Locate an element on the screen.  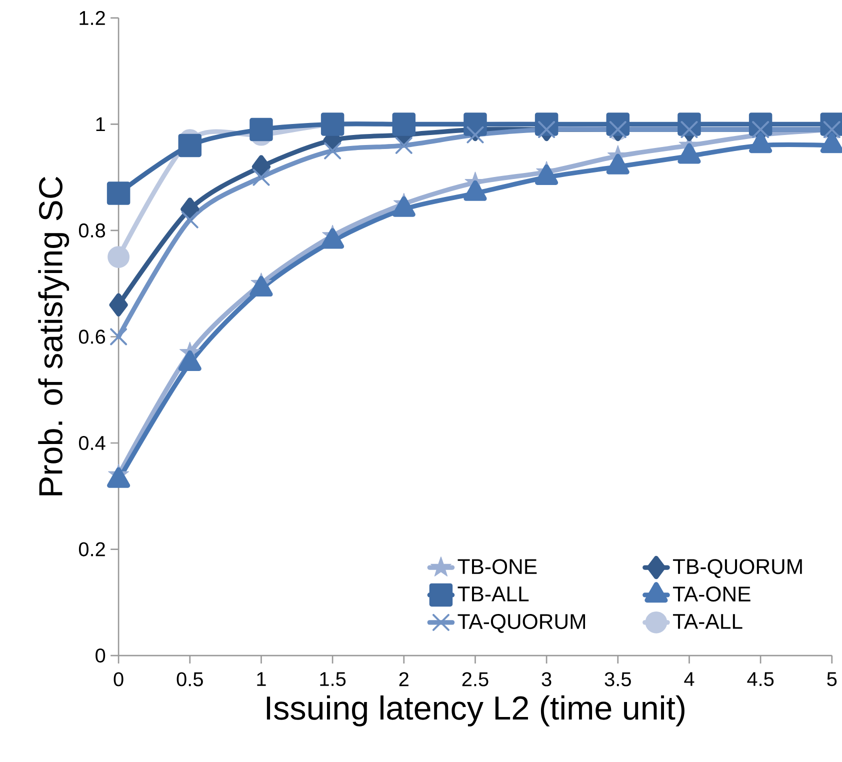
x-tick-label: 5 is located at coordinates (832, 679).